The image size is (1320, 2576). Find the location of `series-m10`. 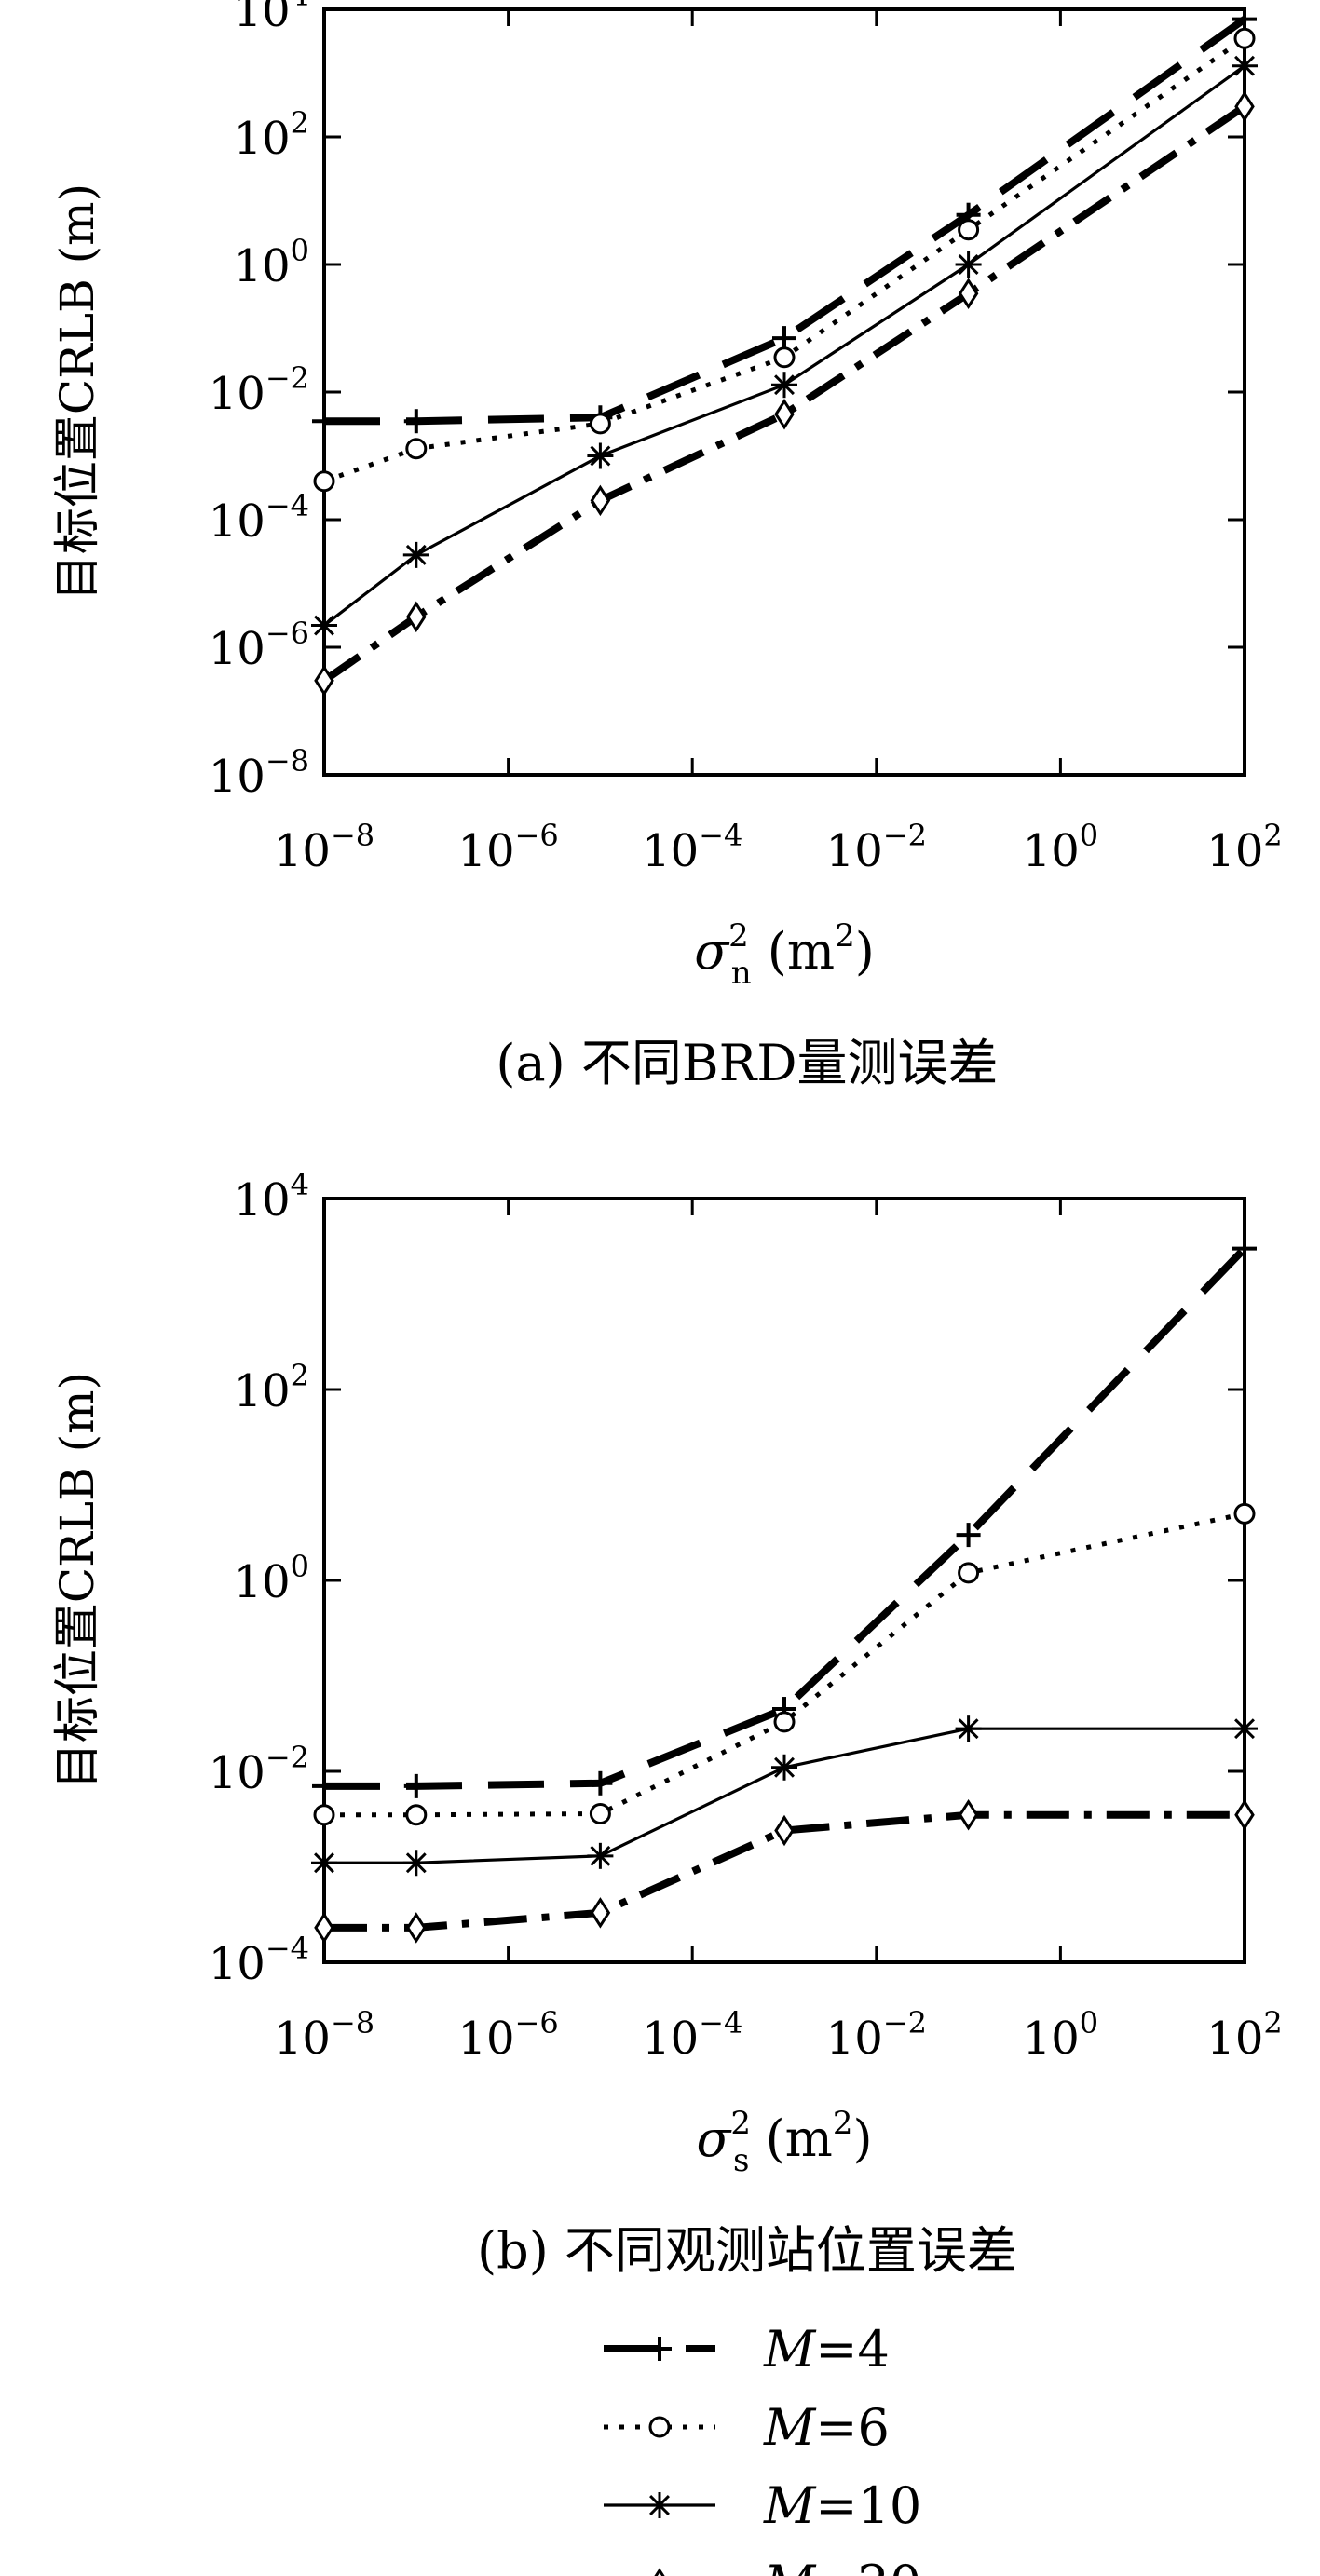

series-m10 is located at coordinates (785, 1796).